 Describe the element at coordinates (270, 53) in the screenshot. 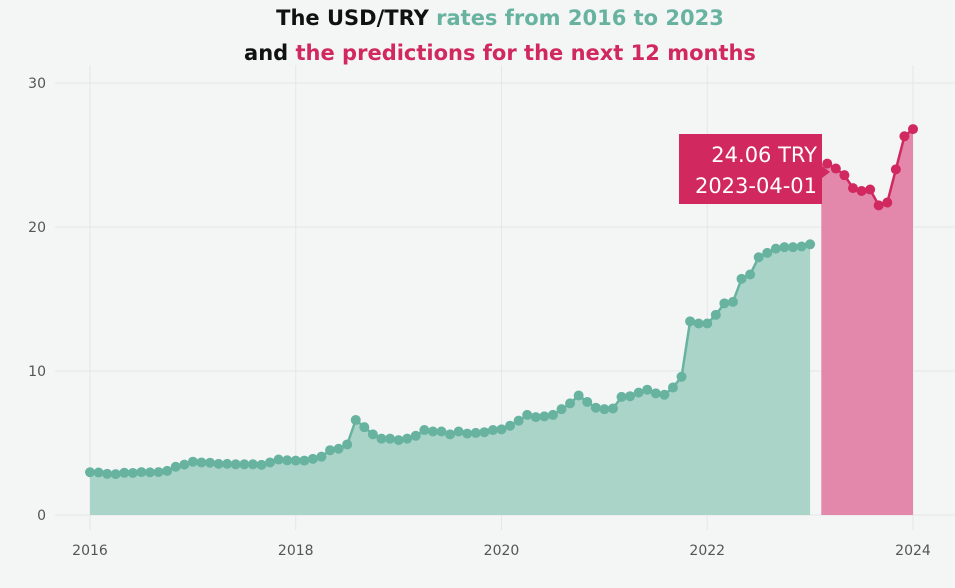

I see `title-text: and` at that location.